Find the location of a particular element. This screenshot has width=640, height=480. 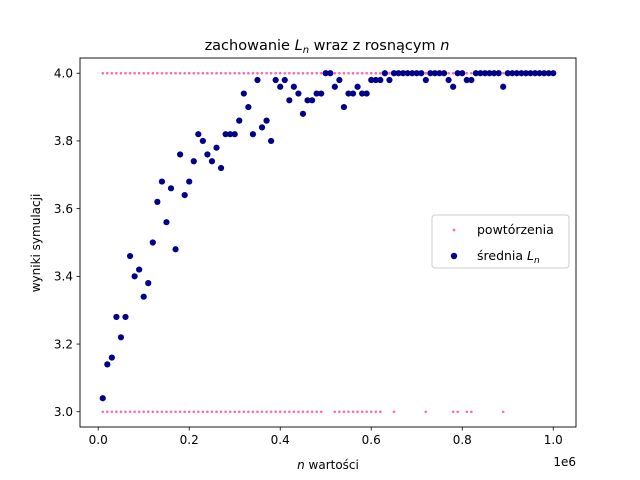

x-axis-label: n wartości is located at coordinates (328, 465).